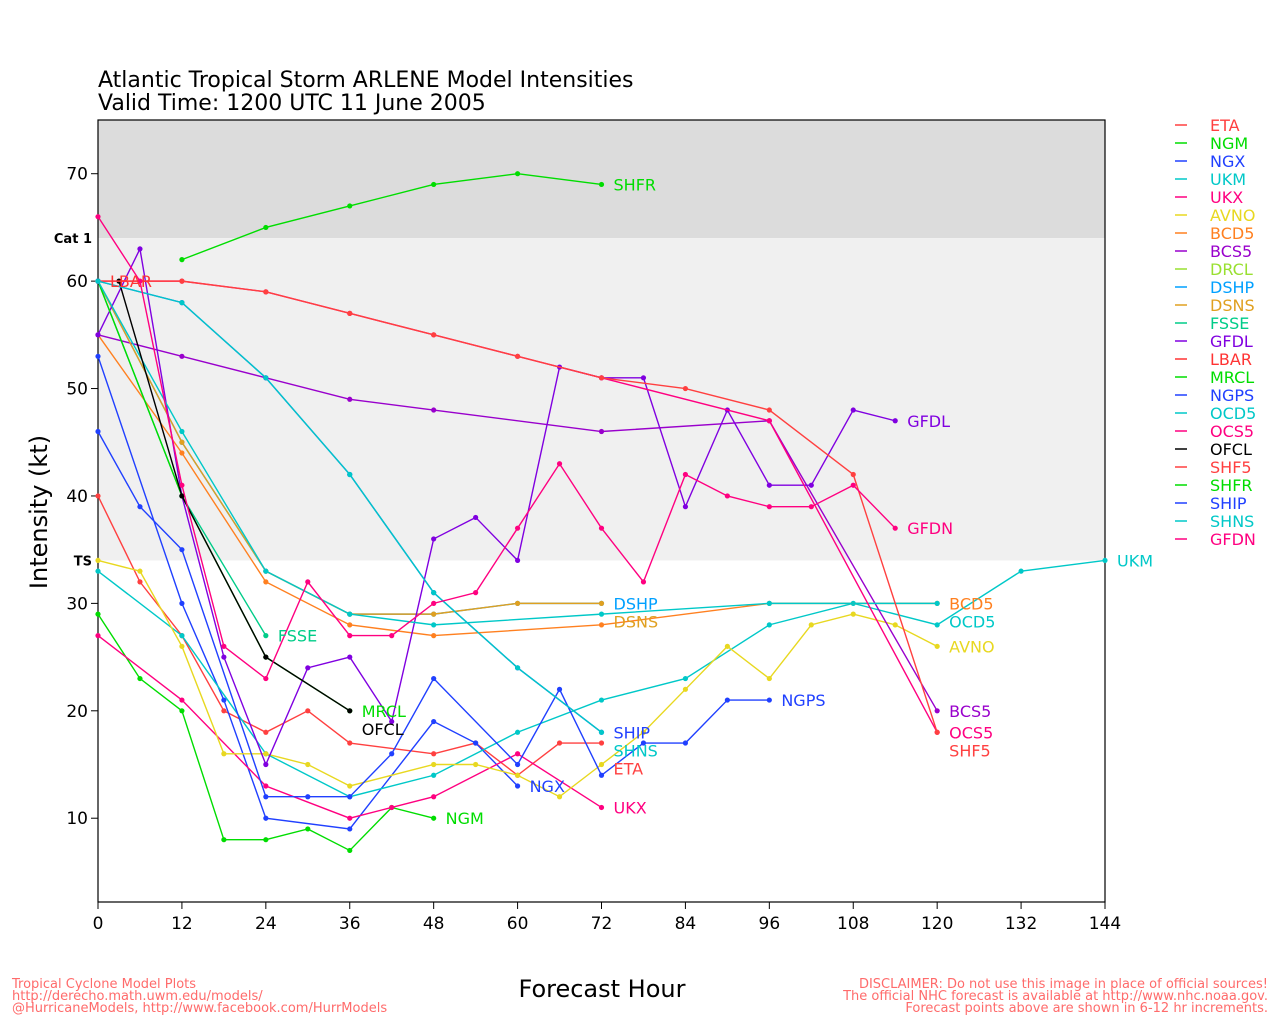 The height and width of the screenshot is (1024, 1280). Describe the element at coordinates (1231, 359) in the screenshot. I see `legend-label: LBAR` at that location.